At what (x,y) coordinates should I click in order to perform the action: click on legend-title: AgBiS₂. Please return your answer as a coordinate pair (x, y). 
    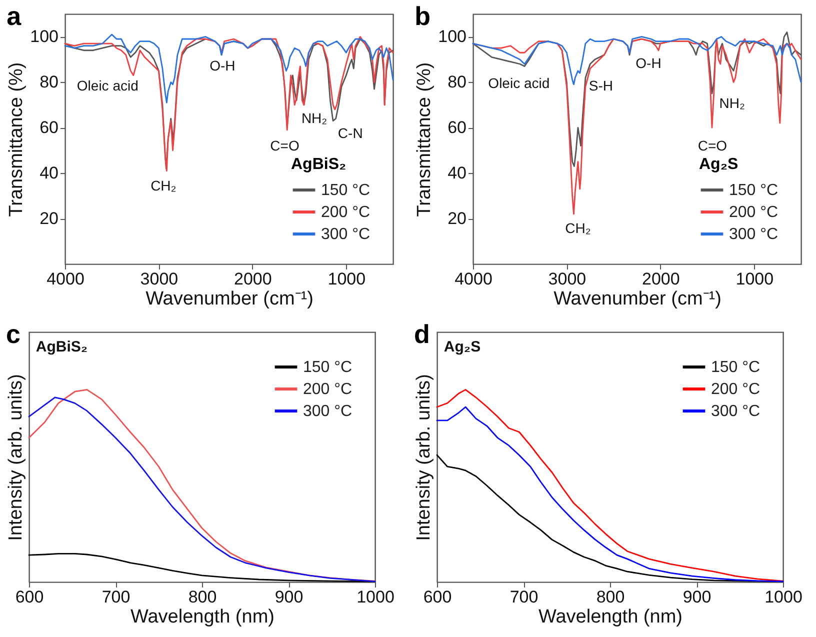
    Looking at the image, I should click on (318, 164).